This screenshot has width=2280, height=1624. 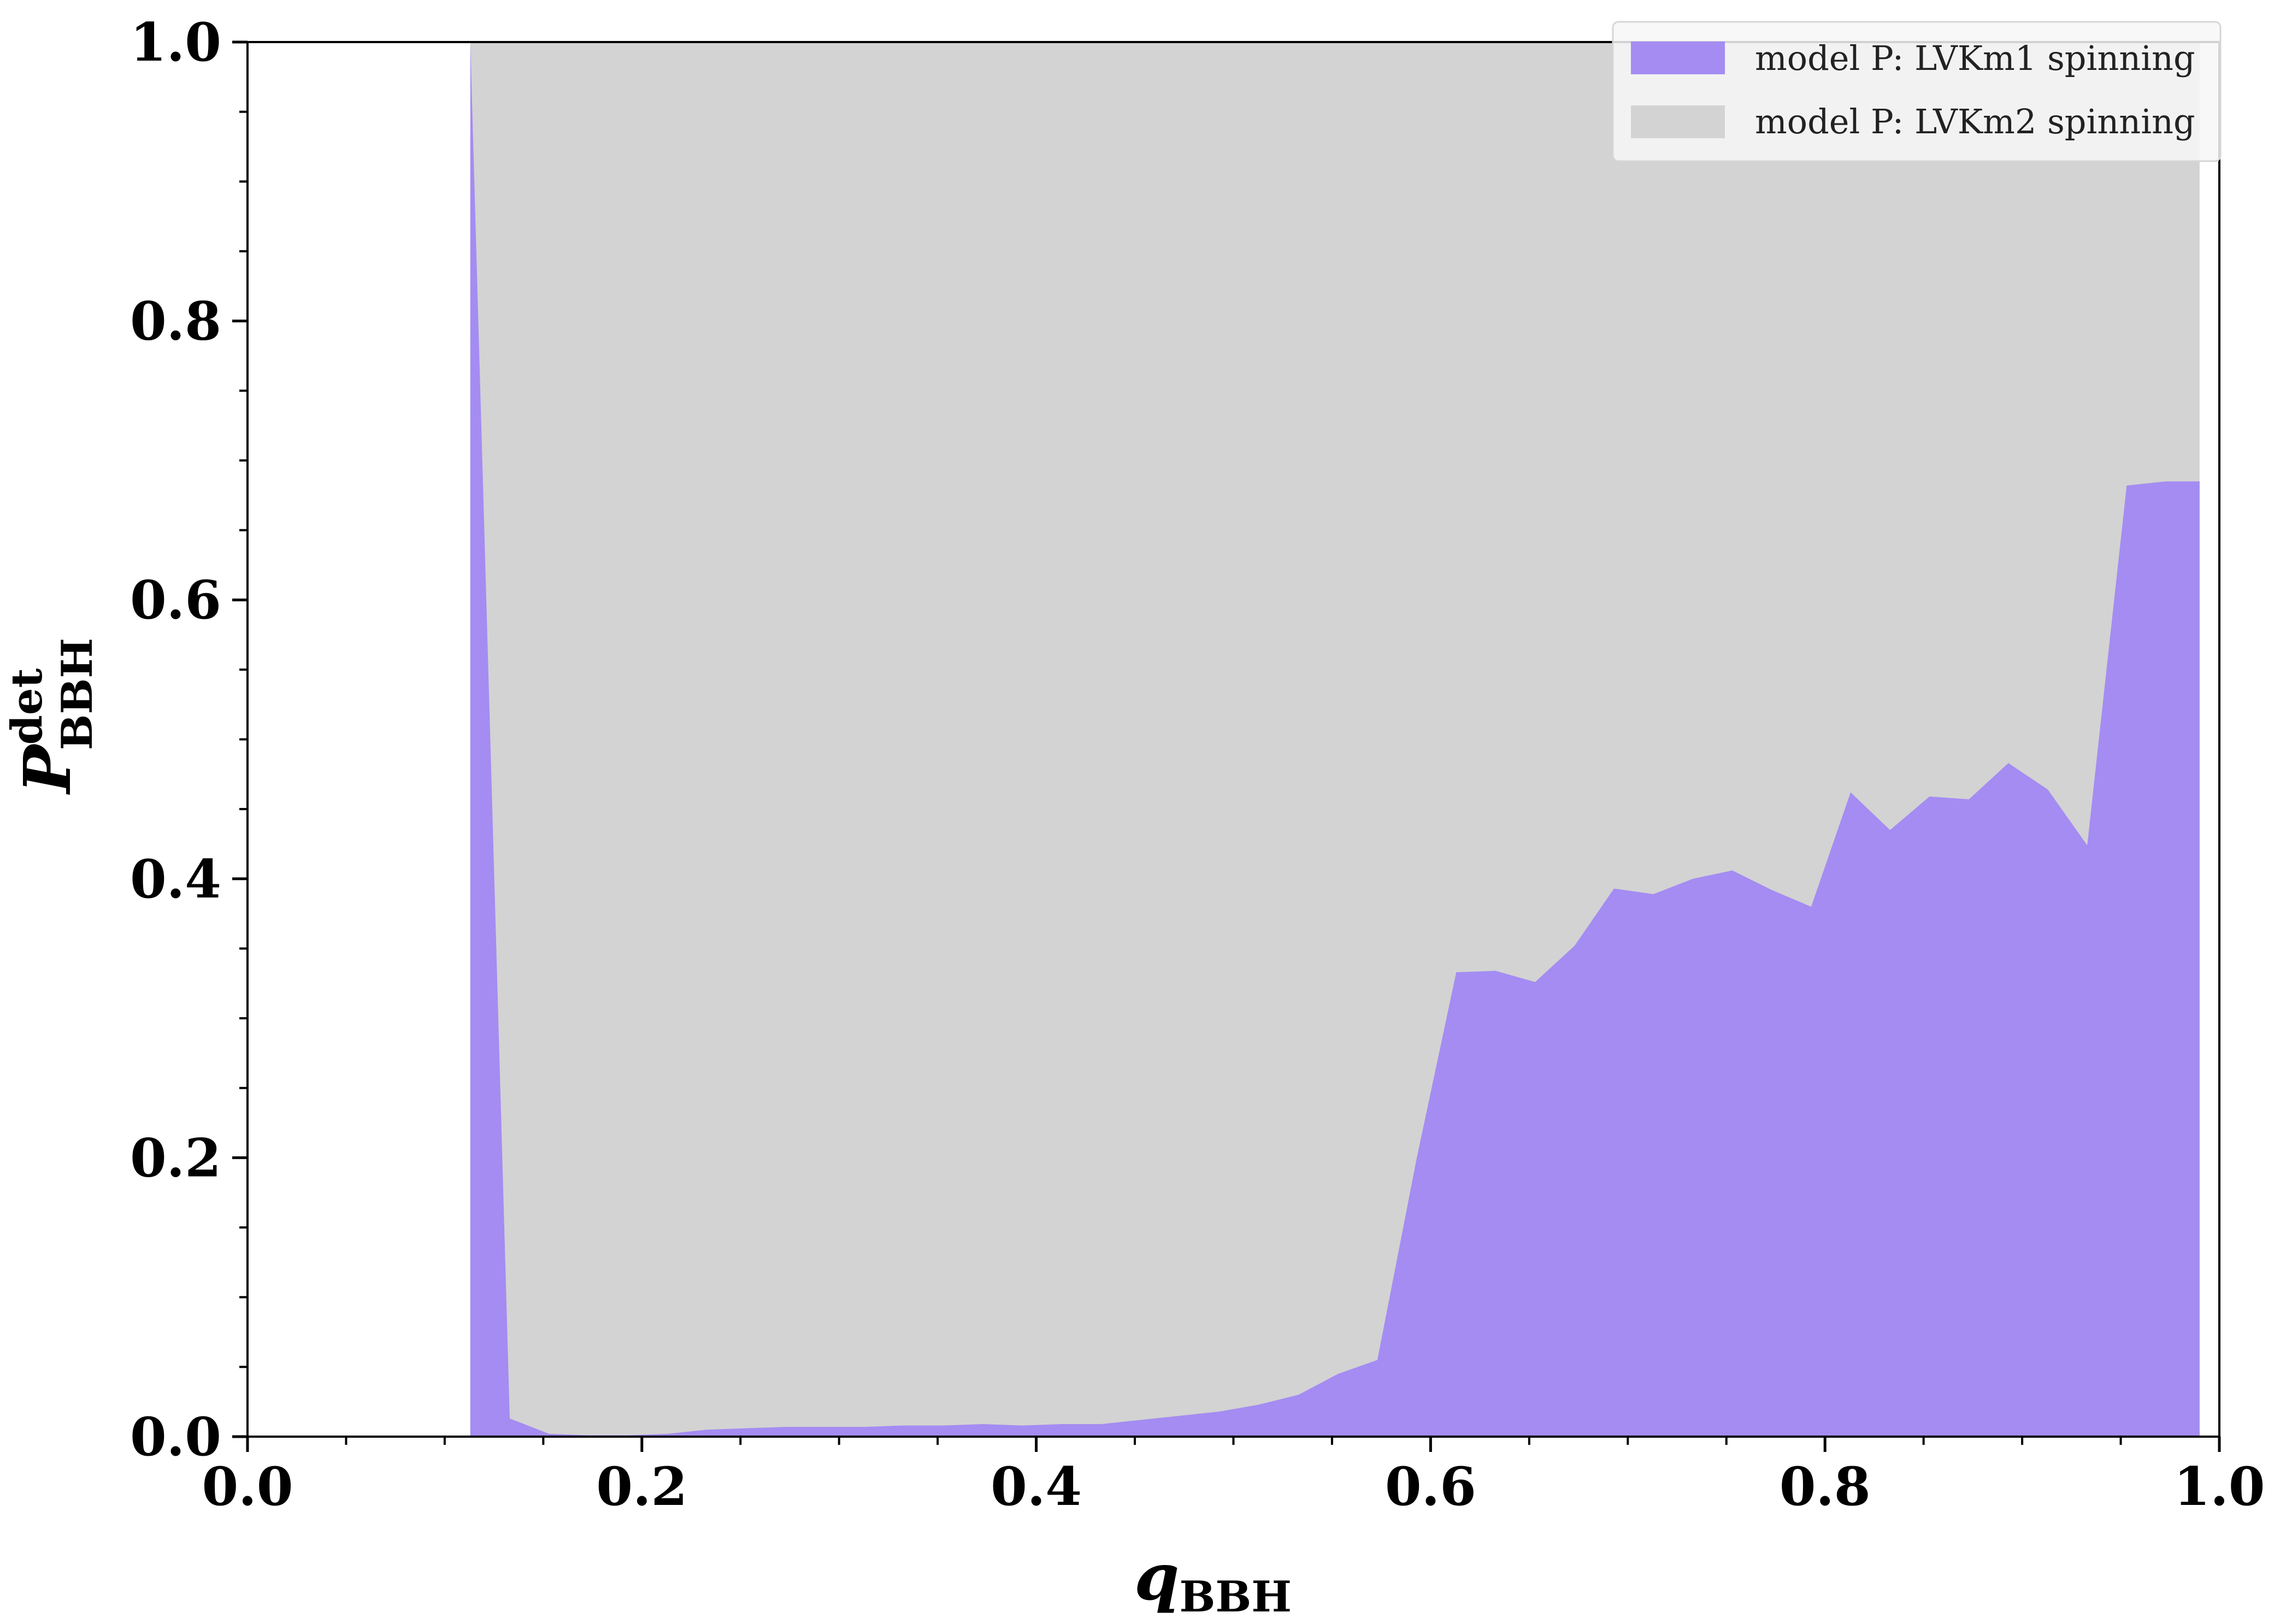 I want to click on legend-label-lvkm1: model P: LVKm1 spinning, so click(x=1975, y=58).